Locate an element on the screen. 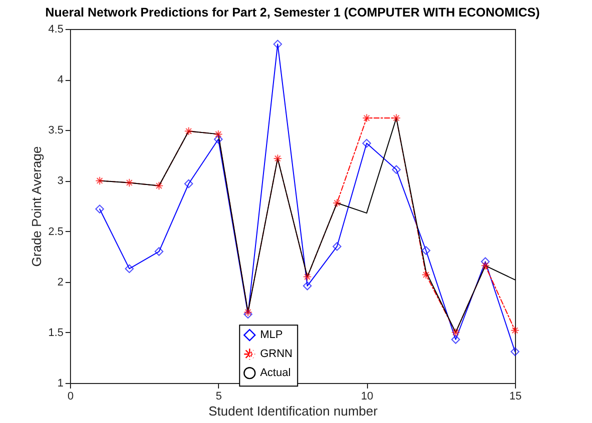  chart-title: Nueral Network Predictions for Part 2, Semester 1 (COMPUTER WITH ECONOMICS) is located at coordinates (292, 13).